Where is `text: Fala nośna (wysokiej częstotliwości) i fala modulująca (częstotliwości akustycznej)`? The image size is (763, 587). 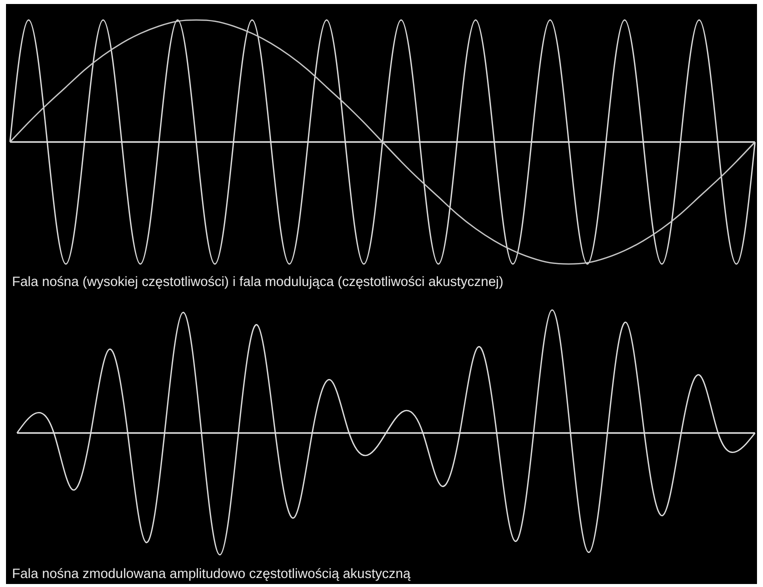 text: Fala nośna (wysokiej częstotliwości) i fala modulująca (częstotliwości akustycznej) is located at coordinates (258, 281).